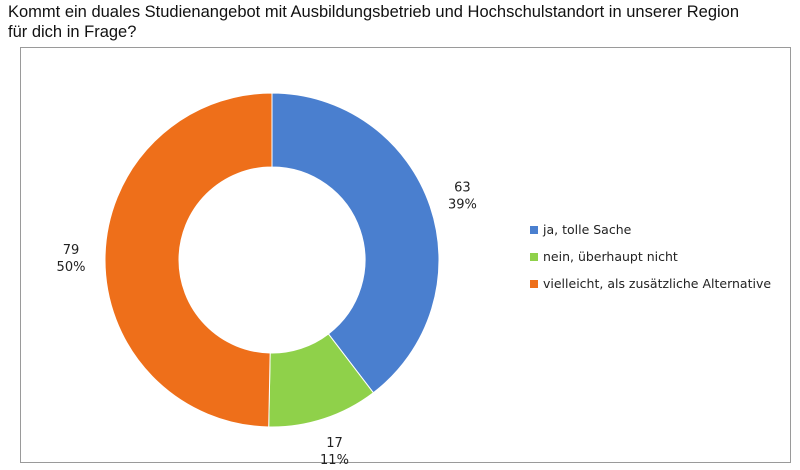 The image size is (800, 470). What do you see at coordinates (334, 452) in the screenshot?
I see `data-label-nein: 17 11%` at bounding box center [334, 452].